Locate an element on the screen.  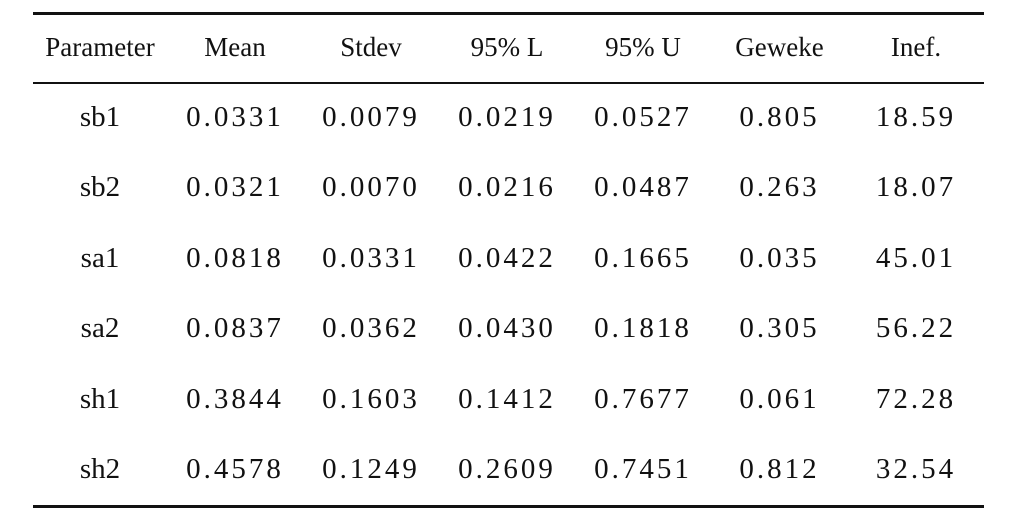
cell-parameter: sb1 is located at coordinates (100, 116).